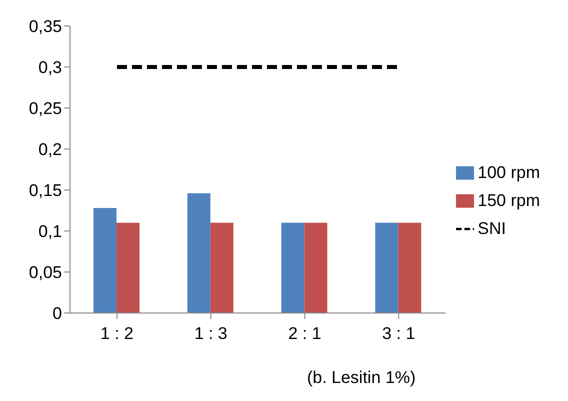 This screenshot has height=401, width=568. What do you see at coordinates (45, 272) in the screenshot?
I see `y-tick-label: 0,05` at bounding box center [45, 272].